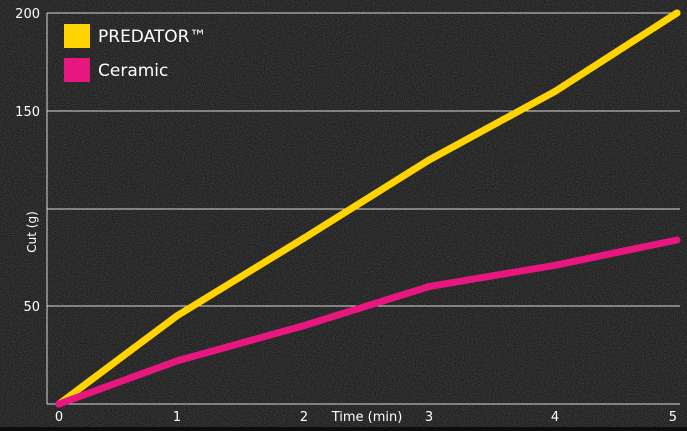 This screenshot has width=687, height=431. What do you see at coordinates (31, 307) in the screenshot?
I see `y-tick-label: 50` at bounding box center [31, 307].